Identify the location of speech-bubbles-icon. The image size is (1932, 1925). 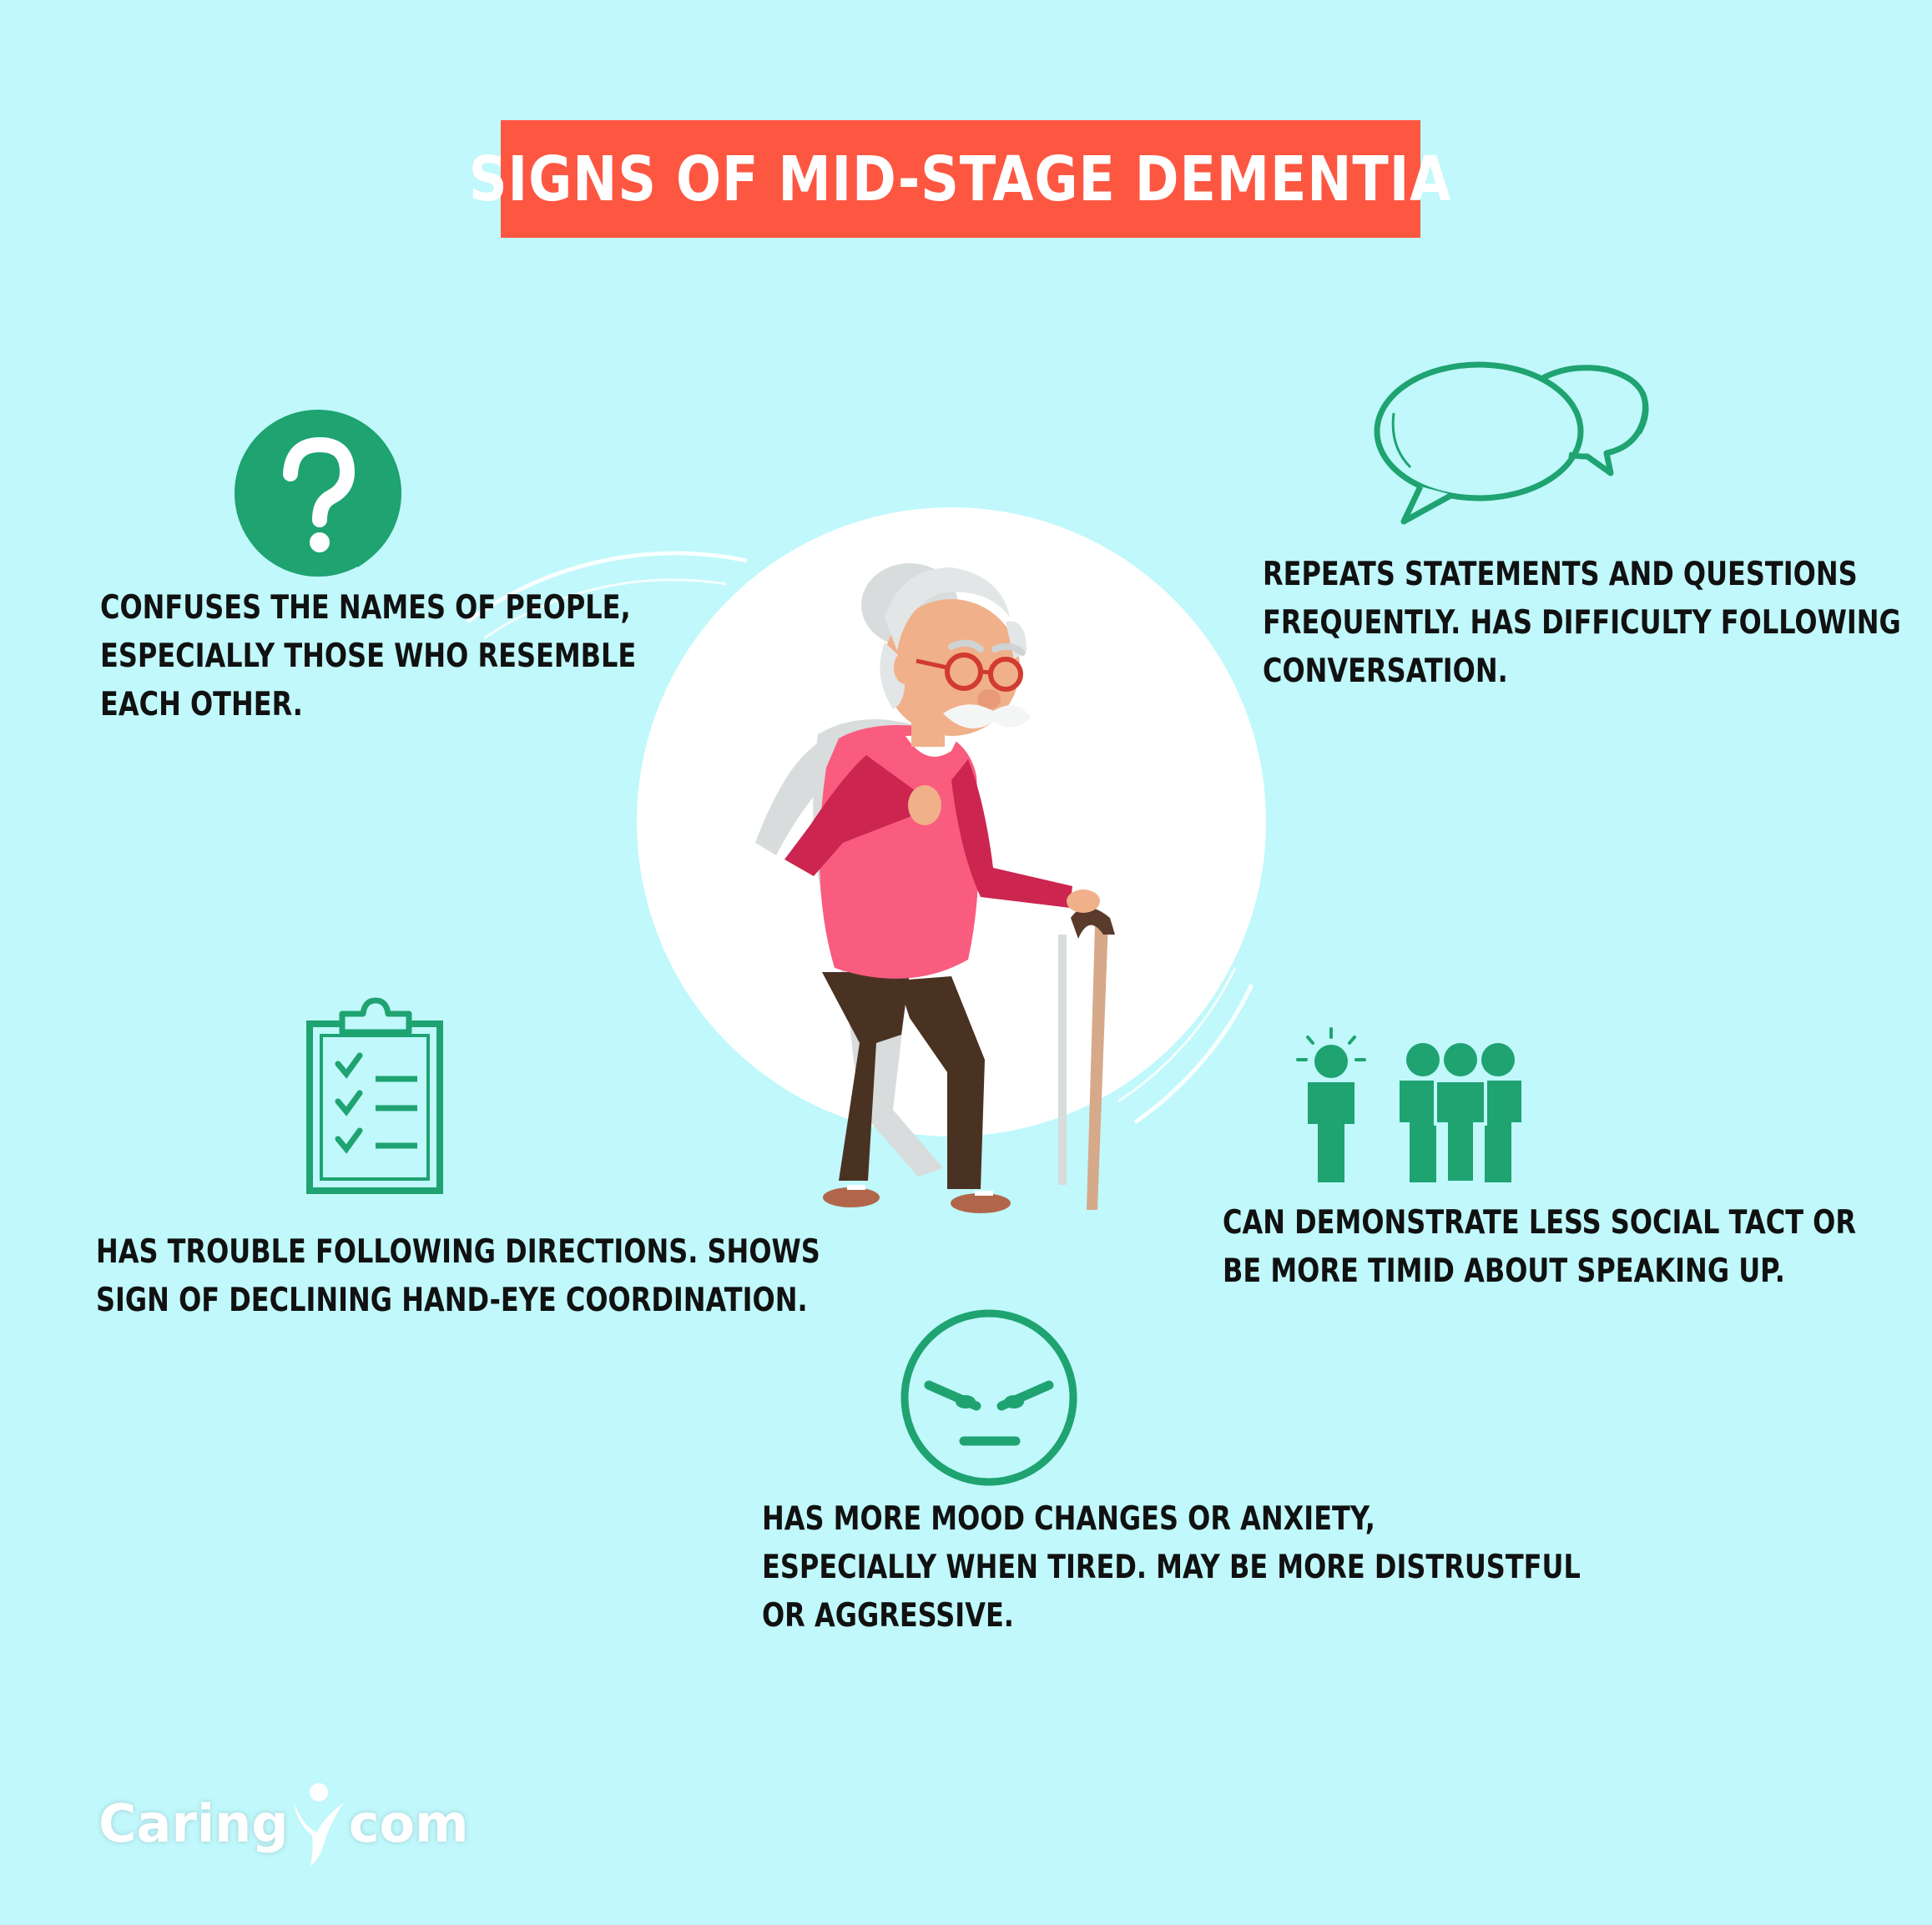
(1512, 443).